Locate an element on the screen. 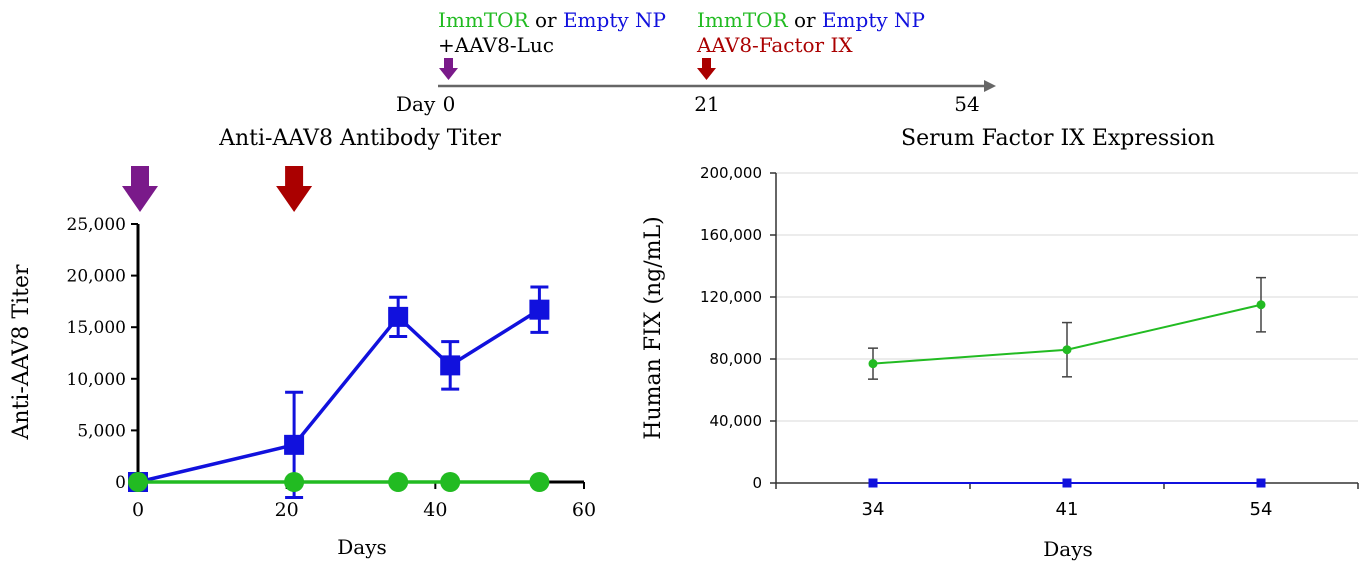 The image size is (1369, 565). timeline-day21-empty: Empty NP is located at coordinates (873, 20).